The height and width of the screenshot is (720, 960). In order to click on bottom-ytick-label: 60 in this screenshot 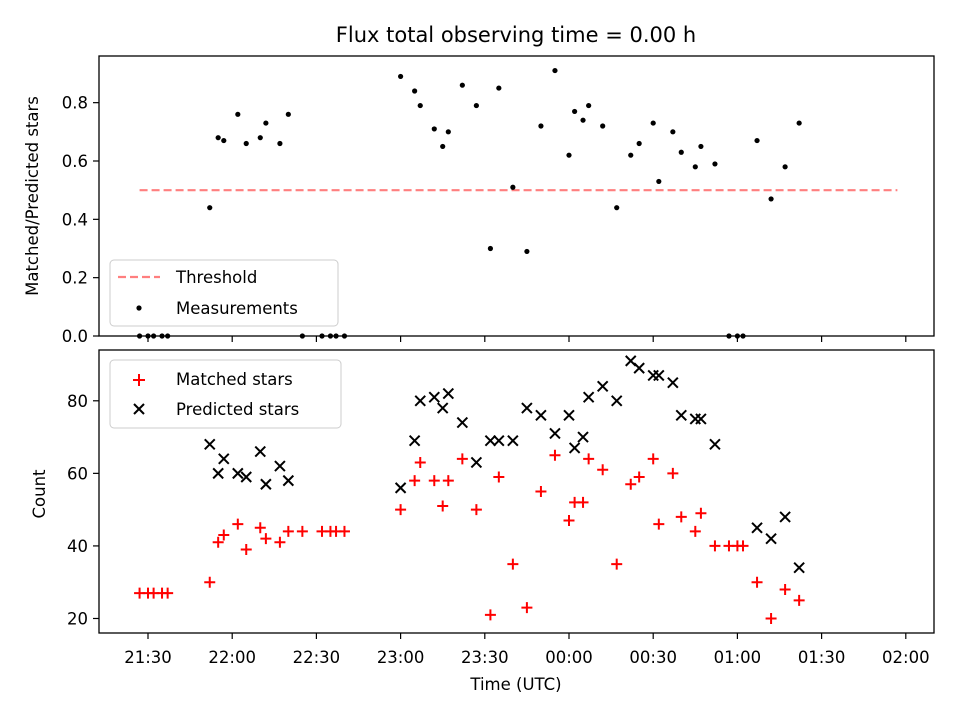, I will do `click(77, 473)`.